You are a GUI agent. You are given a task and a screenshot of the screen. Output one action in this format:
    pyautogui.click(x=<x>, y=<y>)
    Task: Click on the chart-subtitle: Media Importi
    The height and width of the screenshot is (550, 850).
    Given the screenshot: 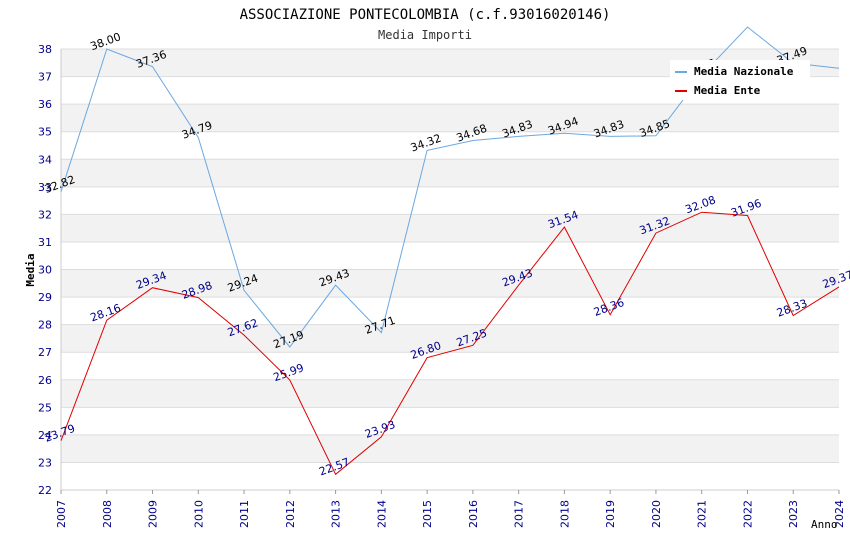 What is the action you would take?
    pyautogui.click(x=425, y=35)
    